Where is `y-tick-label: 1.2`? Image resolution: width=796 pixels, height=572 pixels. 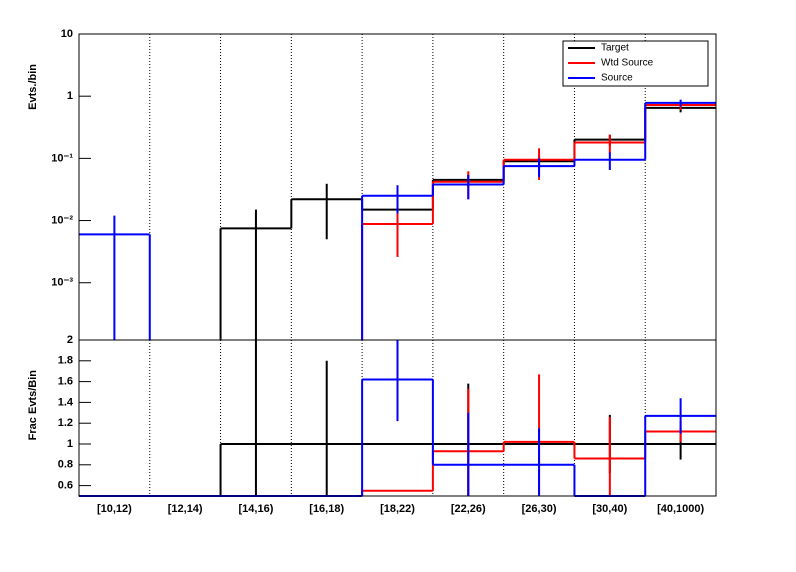
y-tick-label: 1.2 is located at coordinates (65, 423).